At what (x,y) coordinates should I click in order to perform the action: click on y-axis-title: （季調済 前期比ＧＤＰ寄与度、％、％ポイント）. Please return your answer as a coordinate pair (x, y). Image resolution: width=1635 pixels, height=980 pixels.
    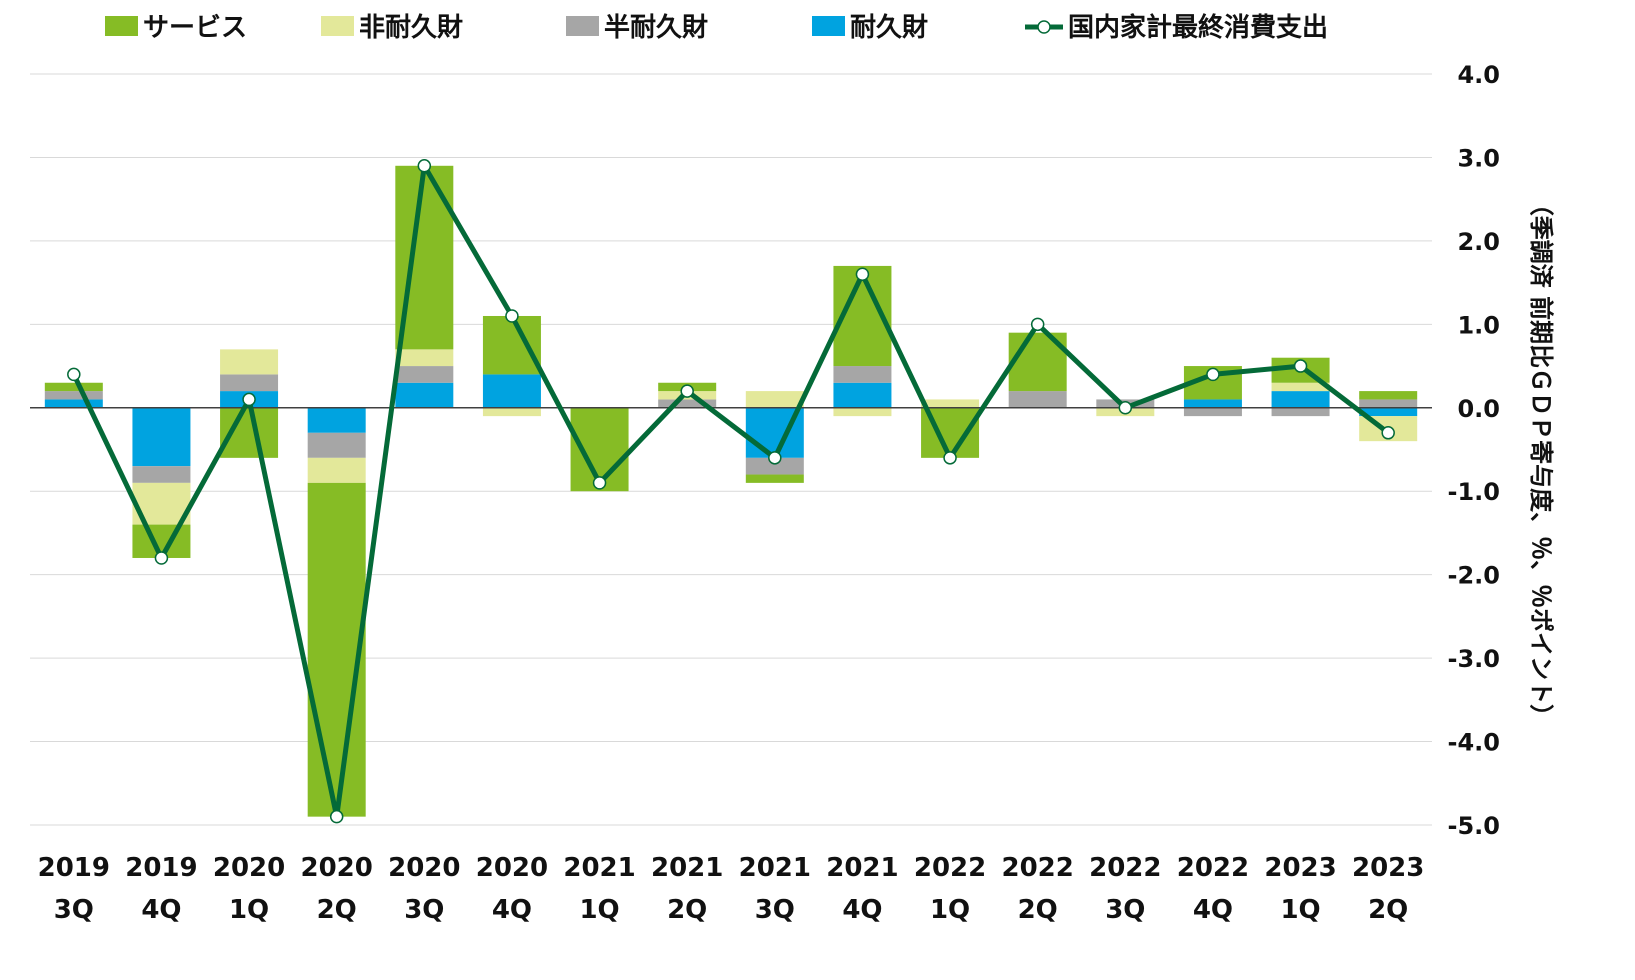
    Looking at the image, I should click on (1541, 460).